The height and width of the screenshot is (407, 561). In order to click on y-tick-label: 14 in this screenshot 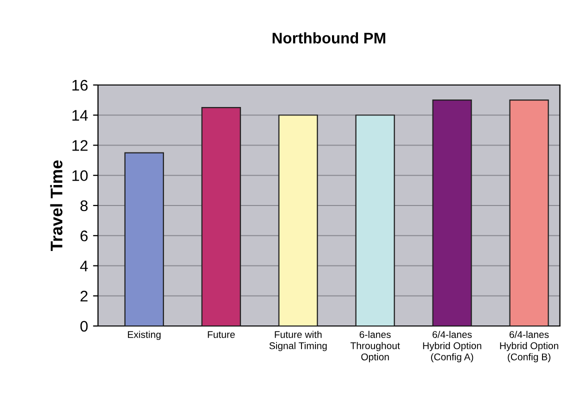, I will do `click(80, 115)`.